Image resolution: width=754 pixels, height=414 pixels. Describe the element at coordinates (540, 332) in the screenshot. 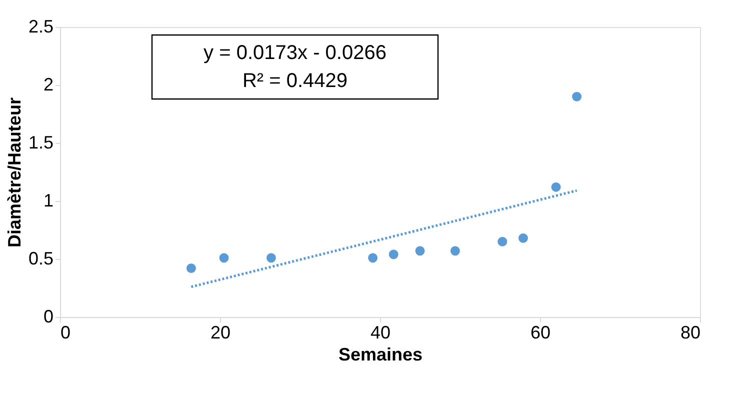

I see `x-tick-label: 60` at that location.